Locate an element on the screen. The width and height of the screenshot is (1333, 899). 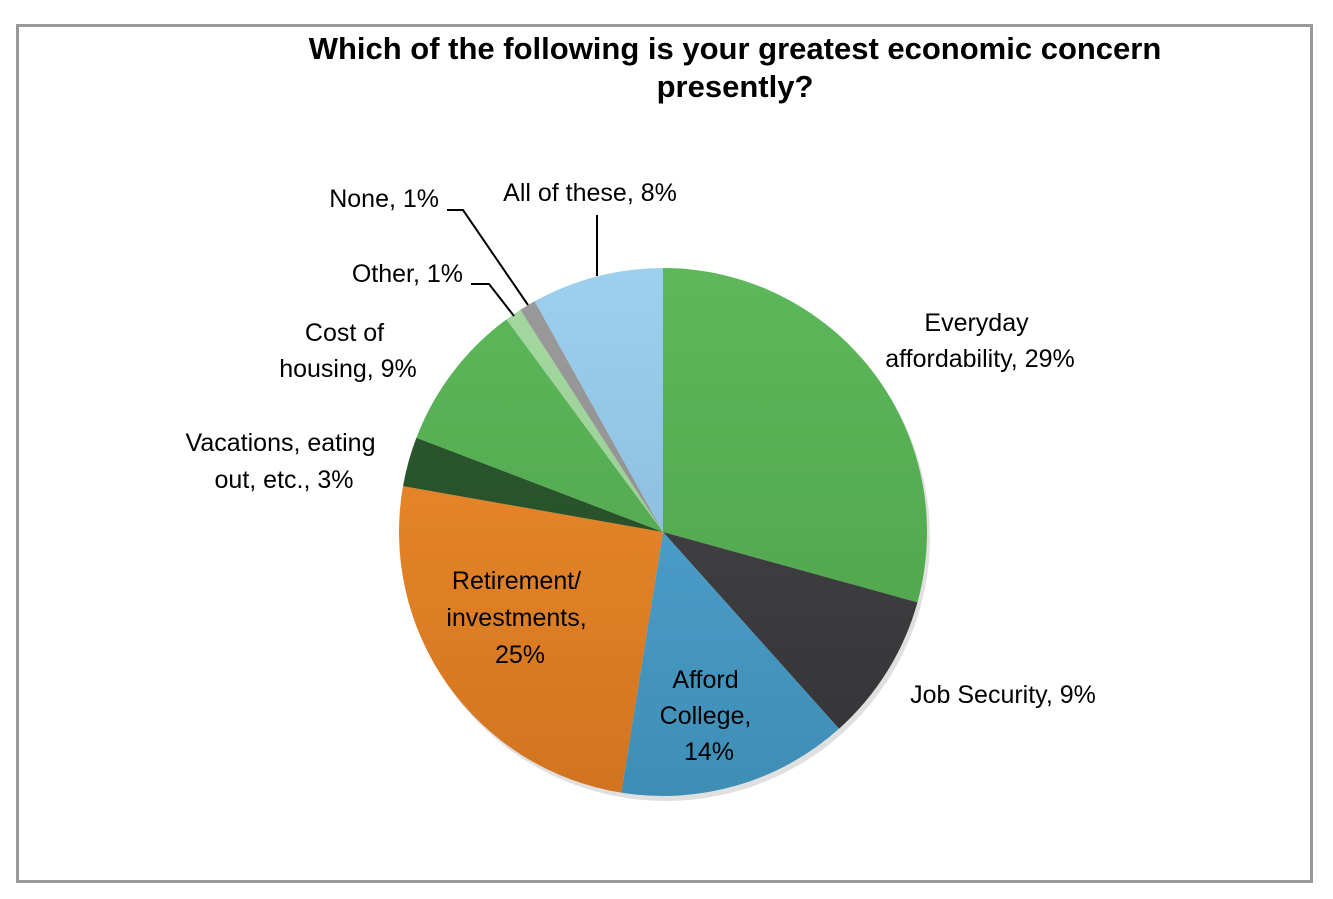
pie-slice-all-of-these is located at coordinates (598, 400).